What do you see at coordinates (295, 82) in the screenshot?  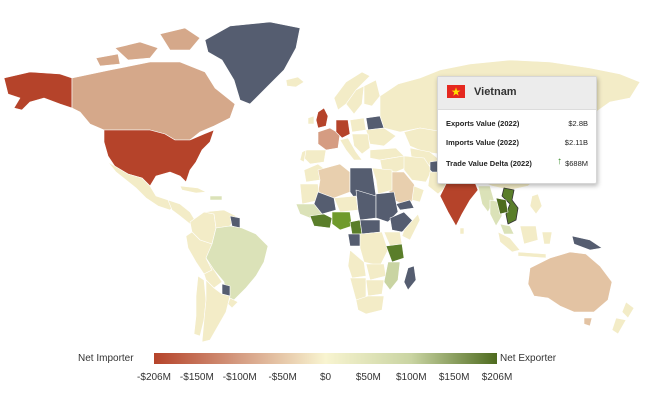 I see `country-iceland` at bounding box center [295, 82].